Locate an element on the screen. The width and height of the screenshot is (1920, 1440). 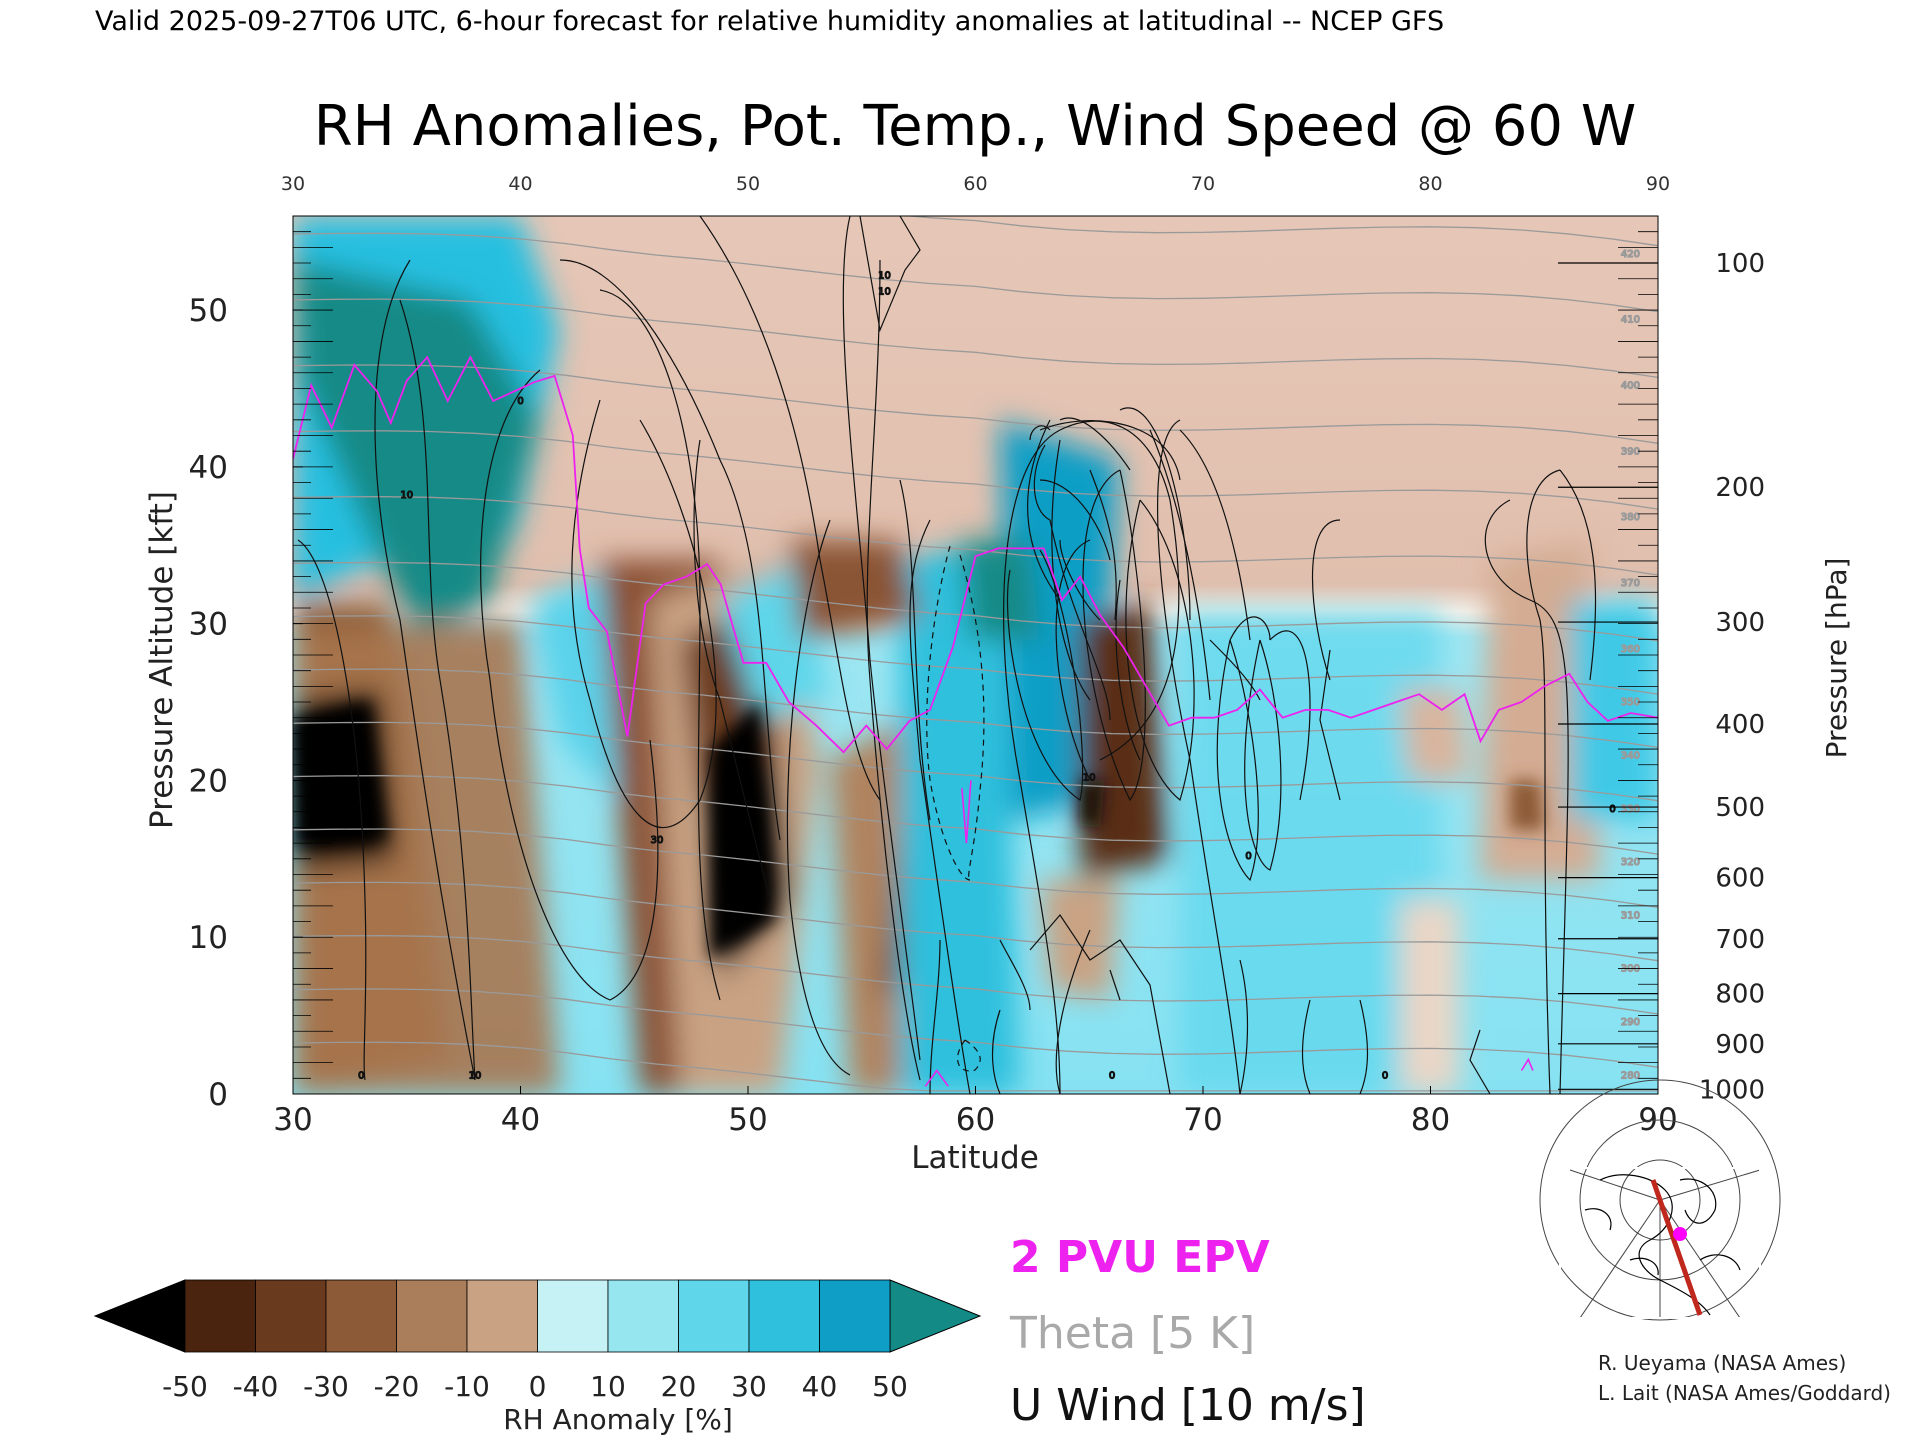
pressure-tick-label: 900 is located at coordinates (1740, 1045).